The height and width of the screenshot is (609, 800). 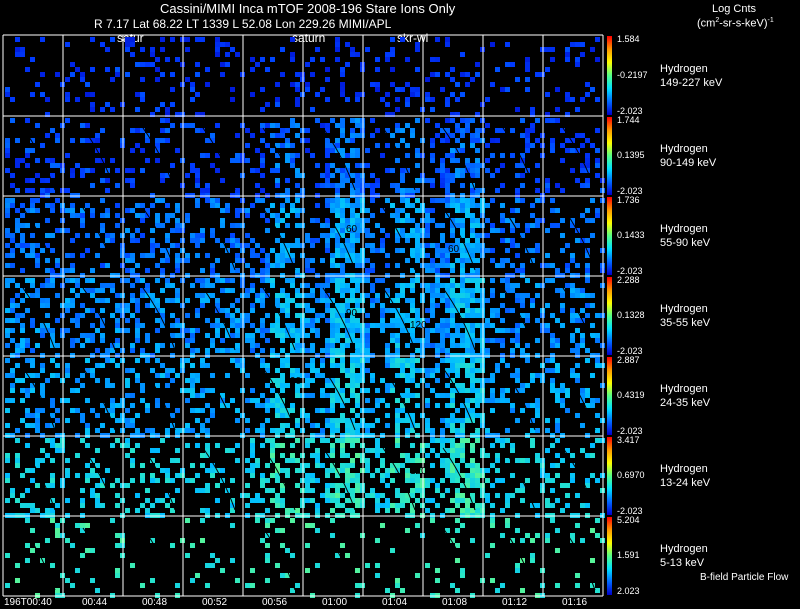 I want to click on colorbar-mid: -0.2197, so click(x=632, y=75).